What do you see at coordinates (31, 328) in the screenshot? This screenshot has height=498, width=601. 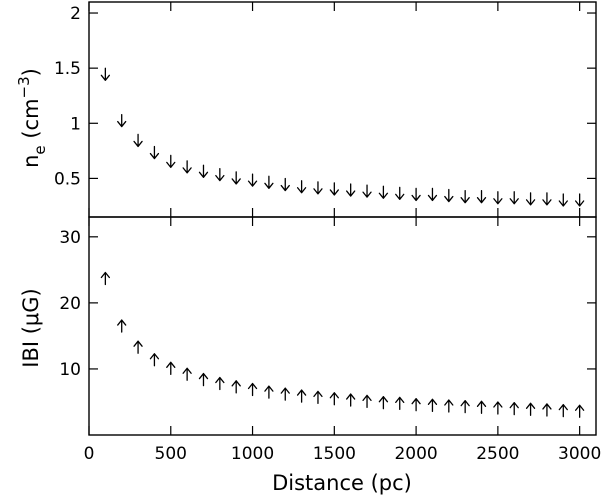 I see `bottom-y-axis-label: IBI (μG)` at bounding box center [31, 328].